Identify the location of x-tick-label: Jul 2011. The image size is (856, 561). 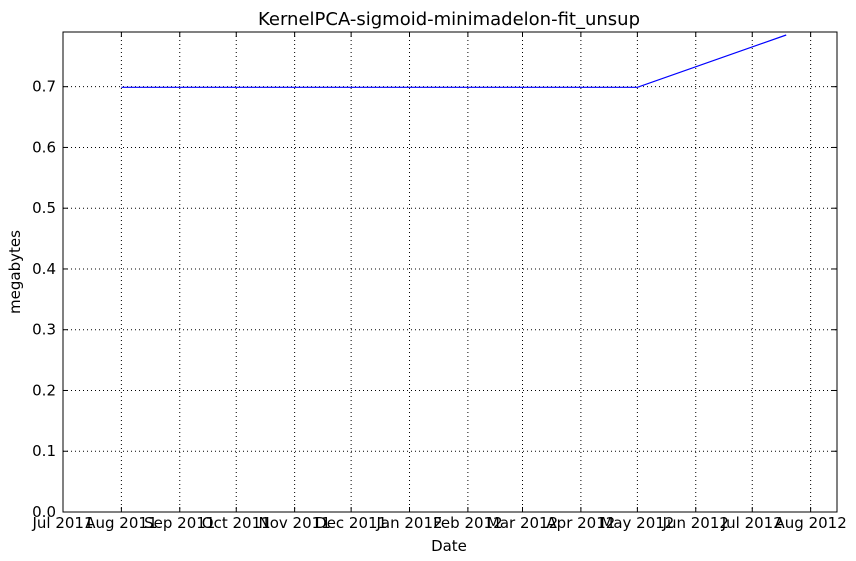
(62, 523).